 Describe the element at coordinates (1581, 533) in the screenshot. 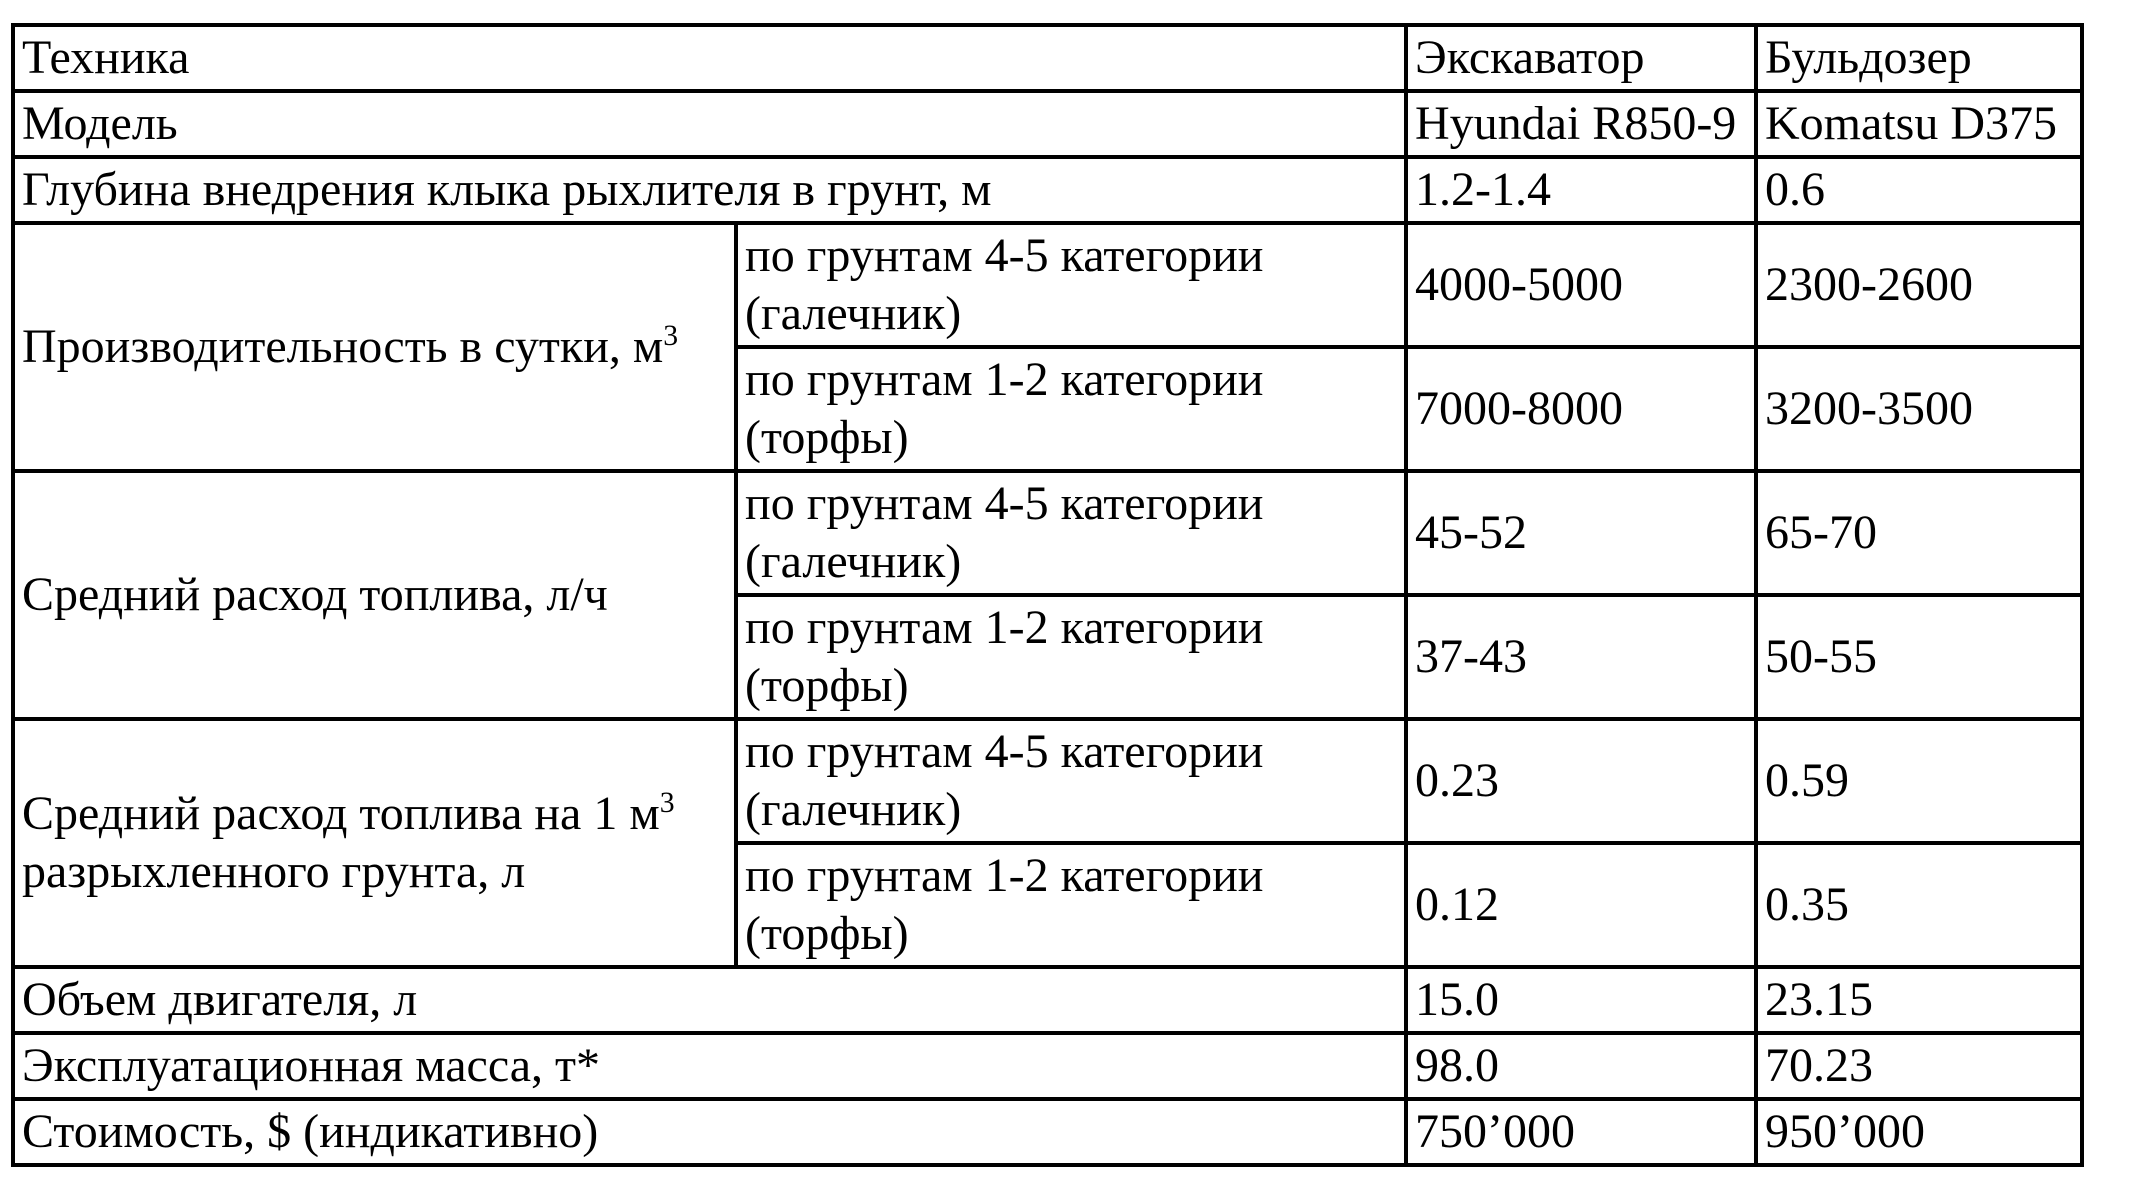

I see `excavator-fuelhour-gravel-value: 45-52` at that location.